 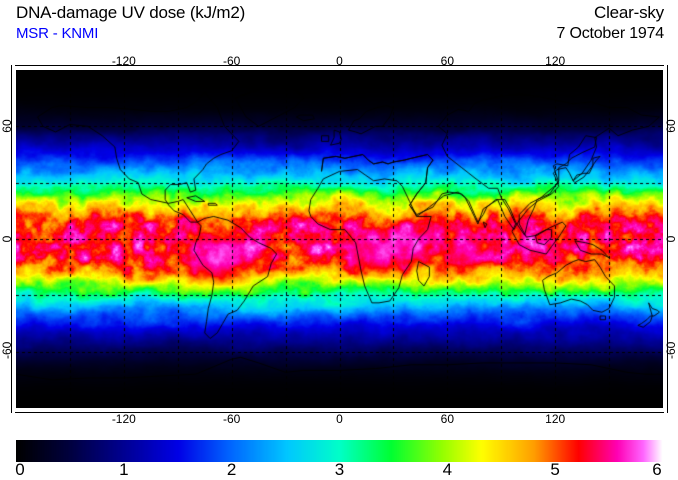 What do you see at coordinates (7, 239) in the screenshot?
I see `left-lat-tick-label: 0` at bounding box center [7, 239].